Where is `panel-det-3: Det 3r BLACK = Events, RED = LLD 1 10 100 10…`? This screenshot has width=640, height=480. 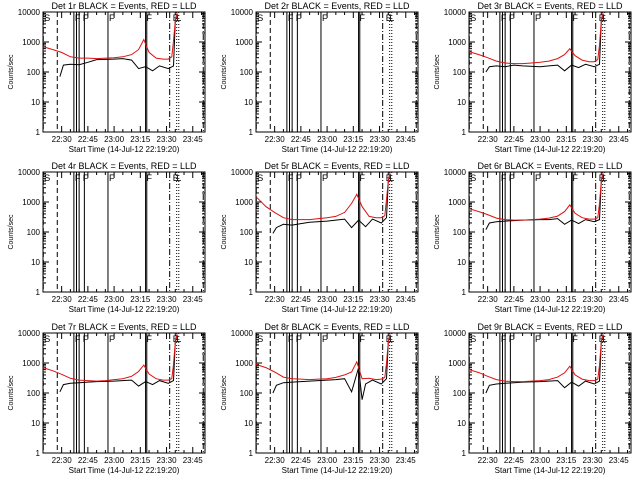 panel-det-3: Det 3r BLACK = Events, RED = LLD 1 10 100 10… is located at coordinates (533, 77).